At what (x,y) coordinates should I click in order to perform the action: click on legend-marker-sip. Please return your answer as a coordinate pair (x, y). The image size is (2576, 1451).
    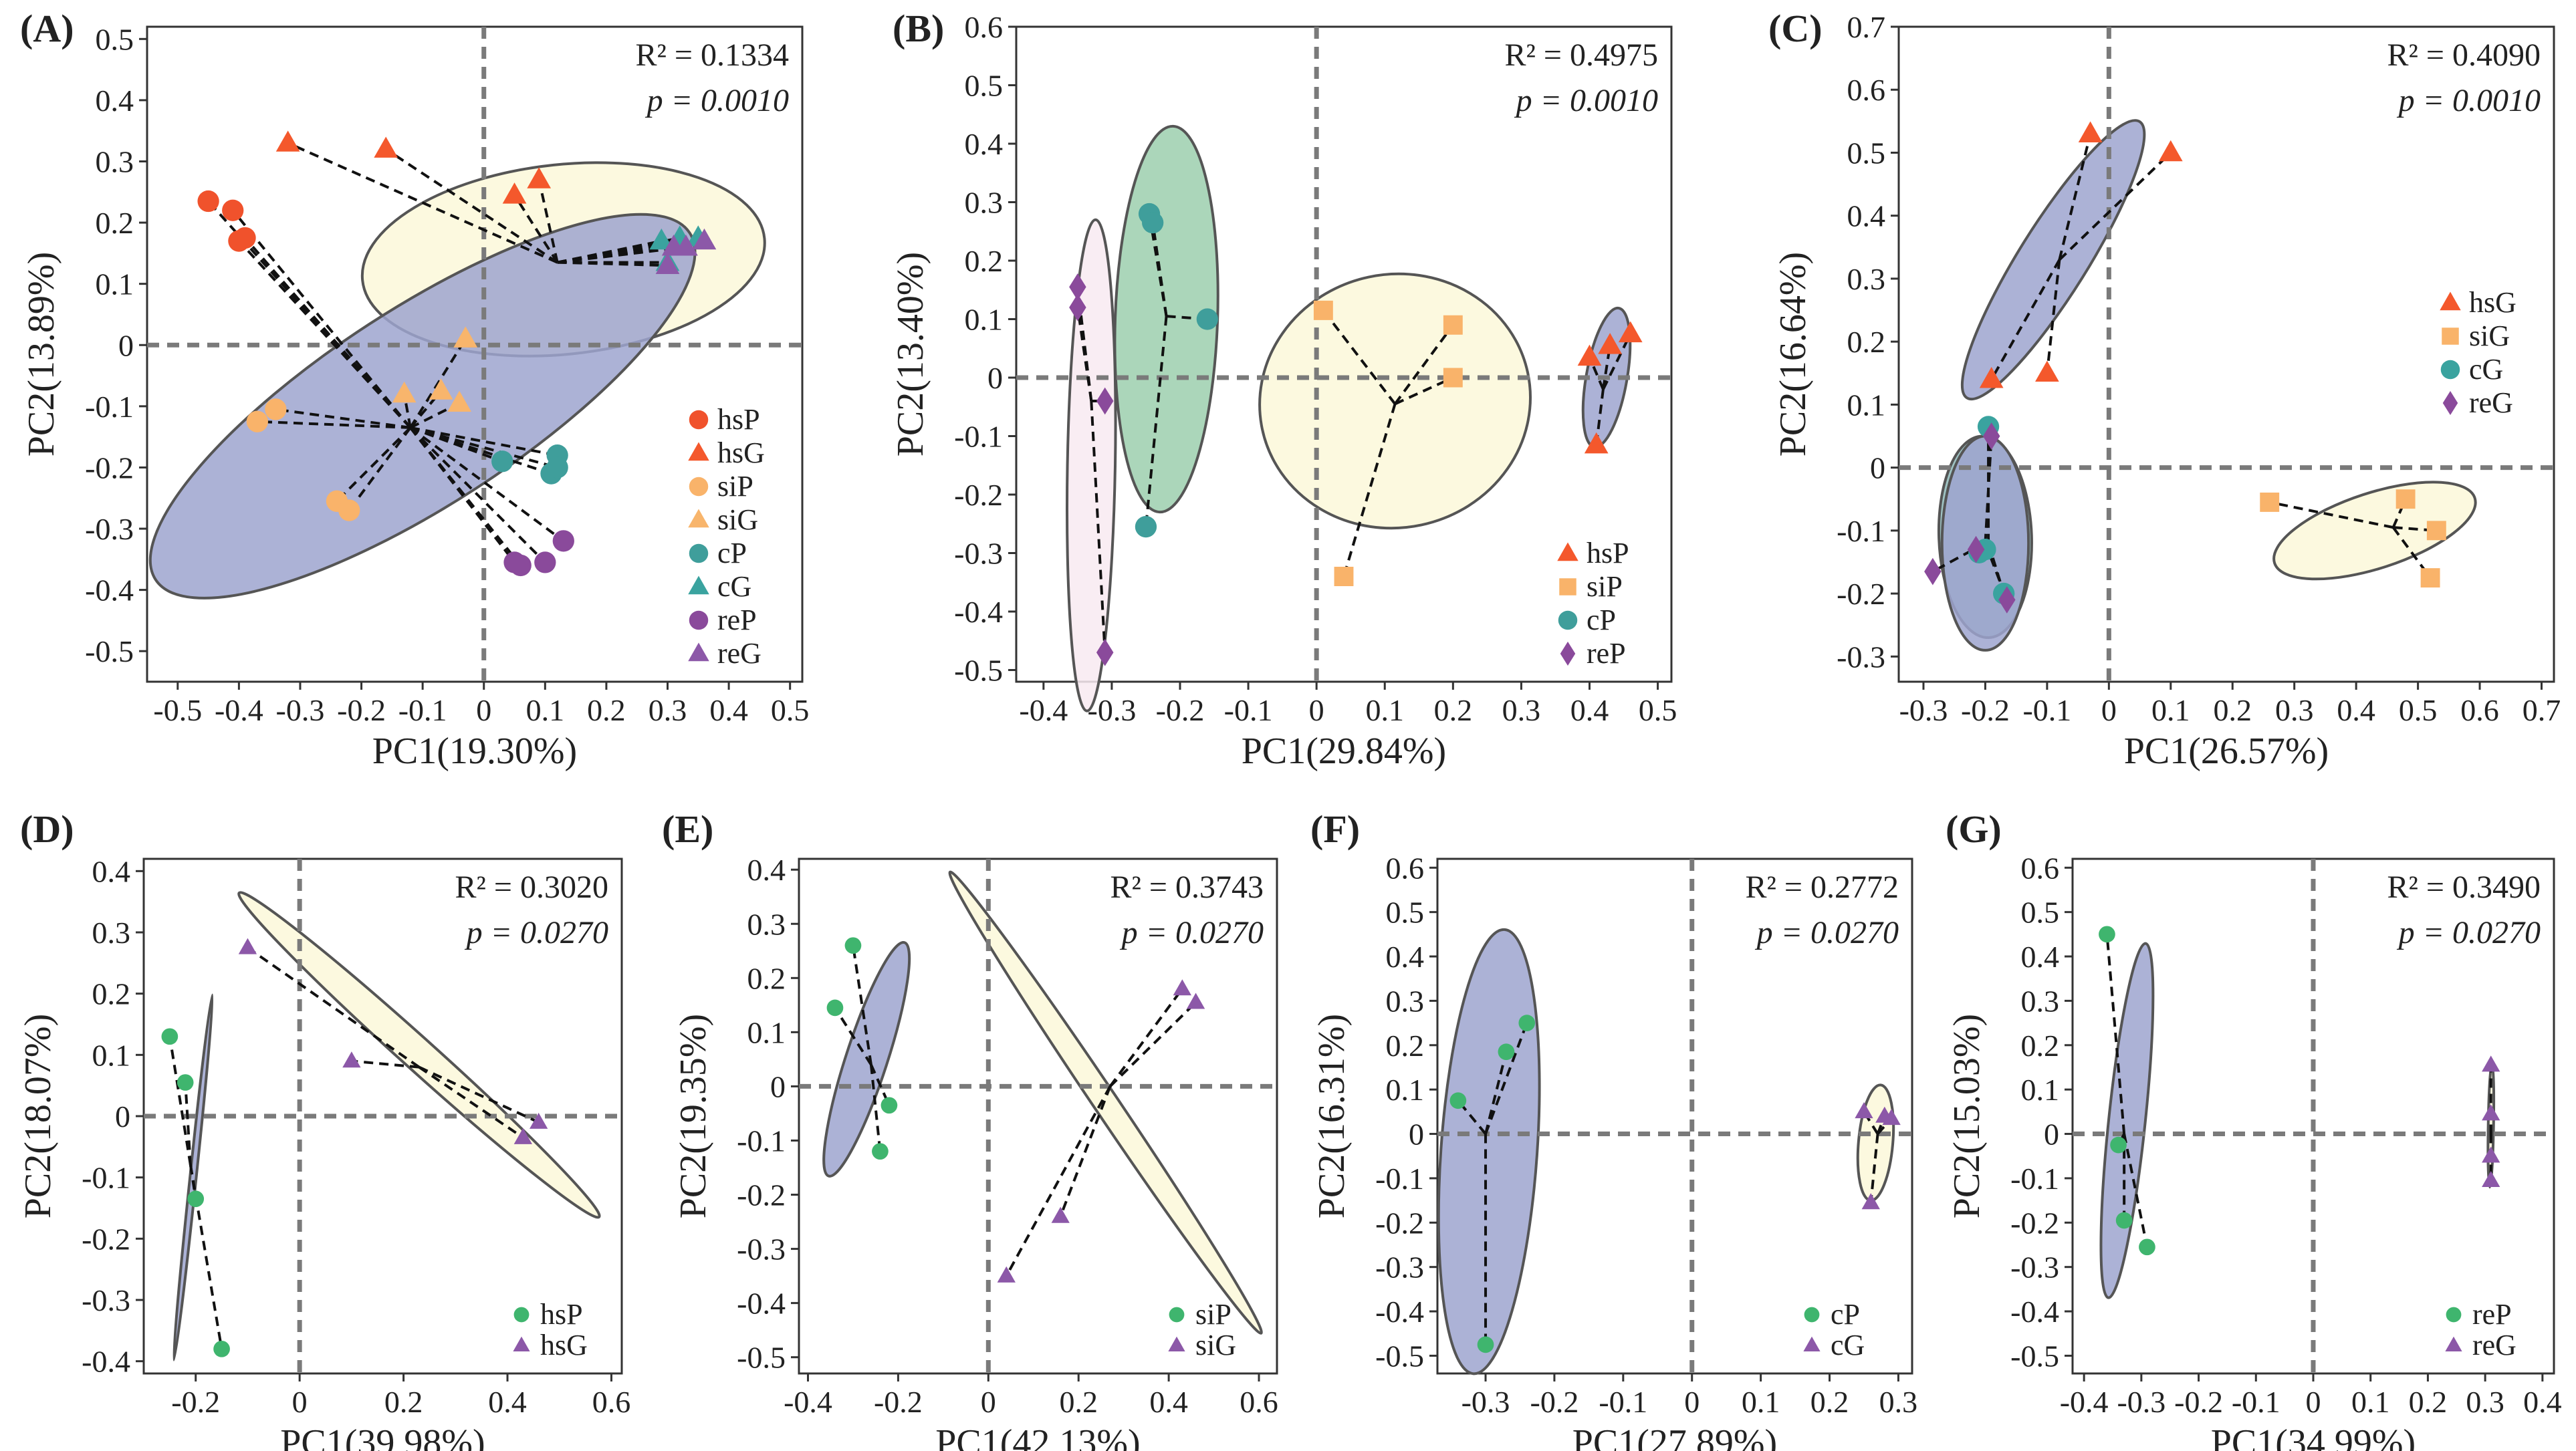
    Looking at the image, I should click on (699, 487).